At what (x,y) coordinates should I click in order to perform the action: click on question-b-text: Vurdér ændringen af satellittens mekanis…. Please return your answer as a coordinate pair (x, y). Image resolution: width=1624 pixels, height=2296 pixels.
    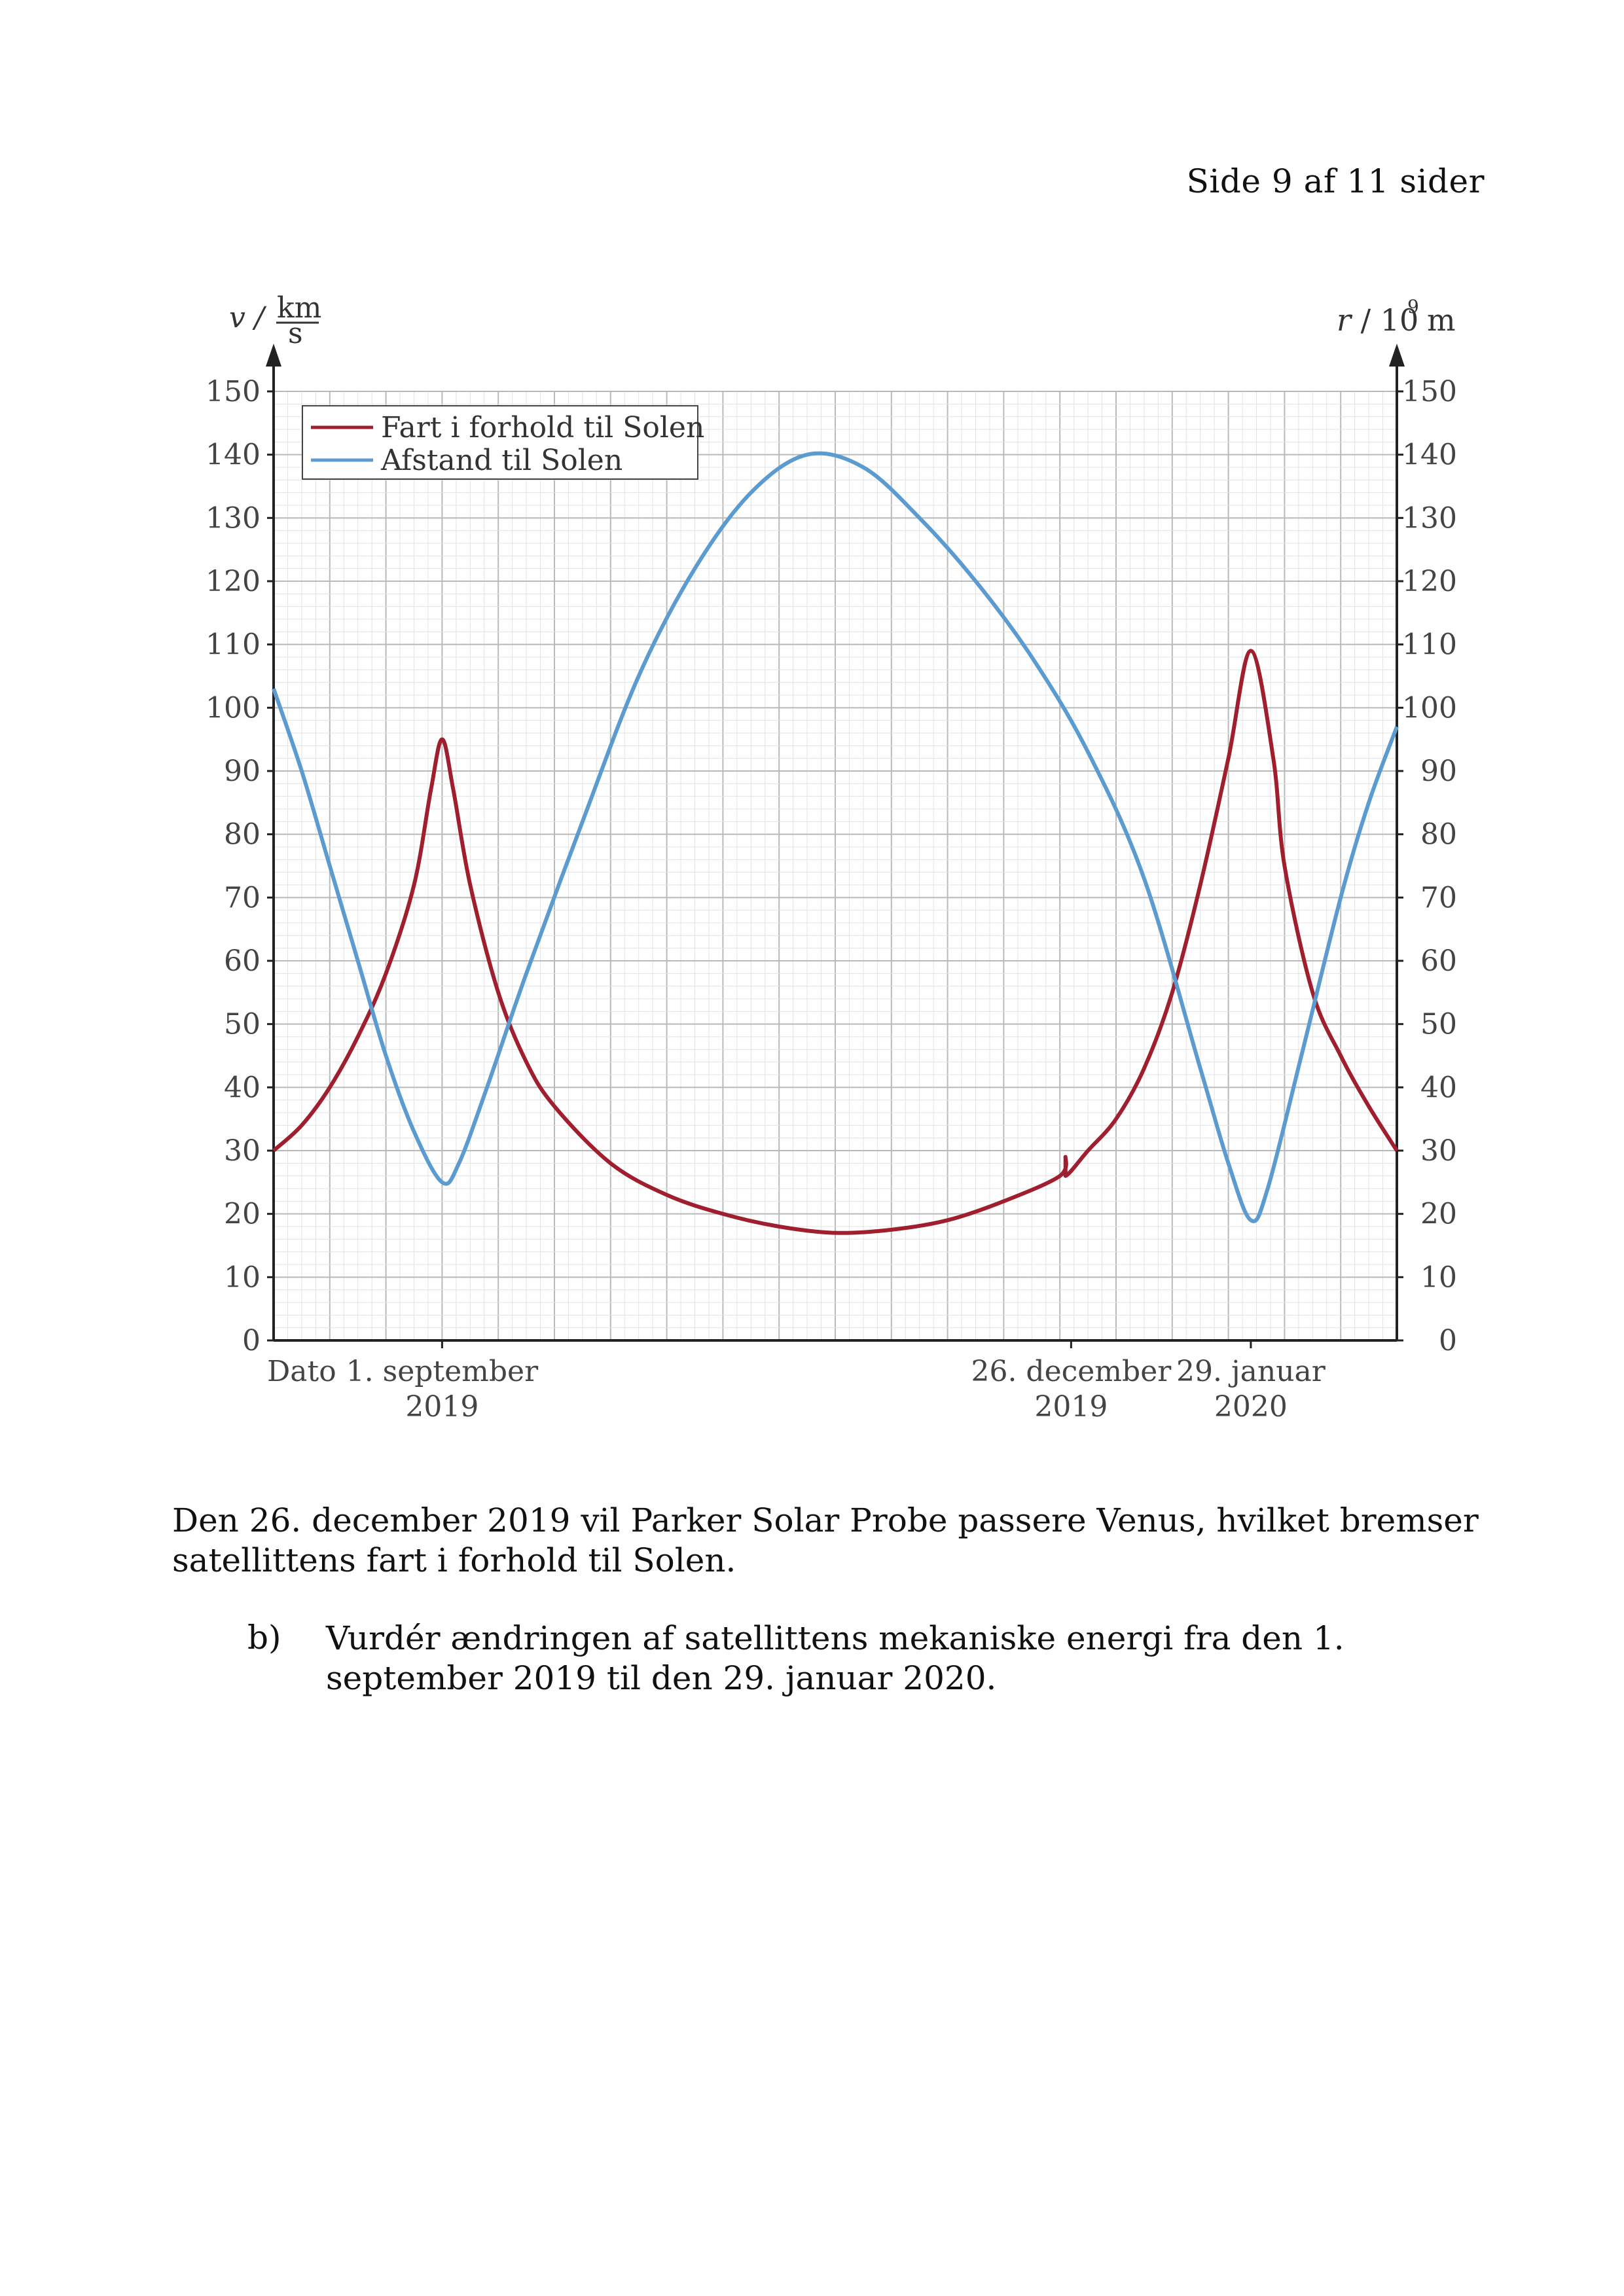
    Looking at the image, I should click on (835, 1658).